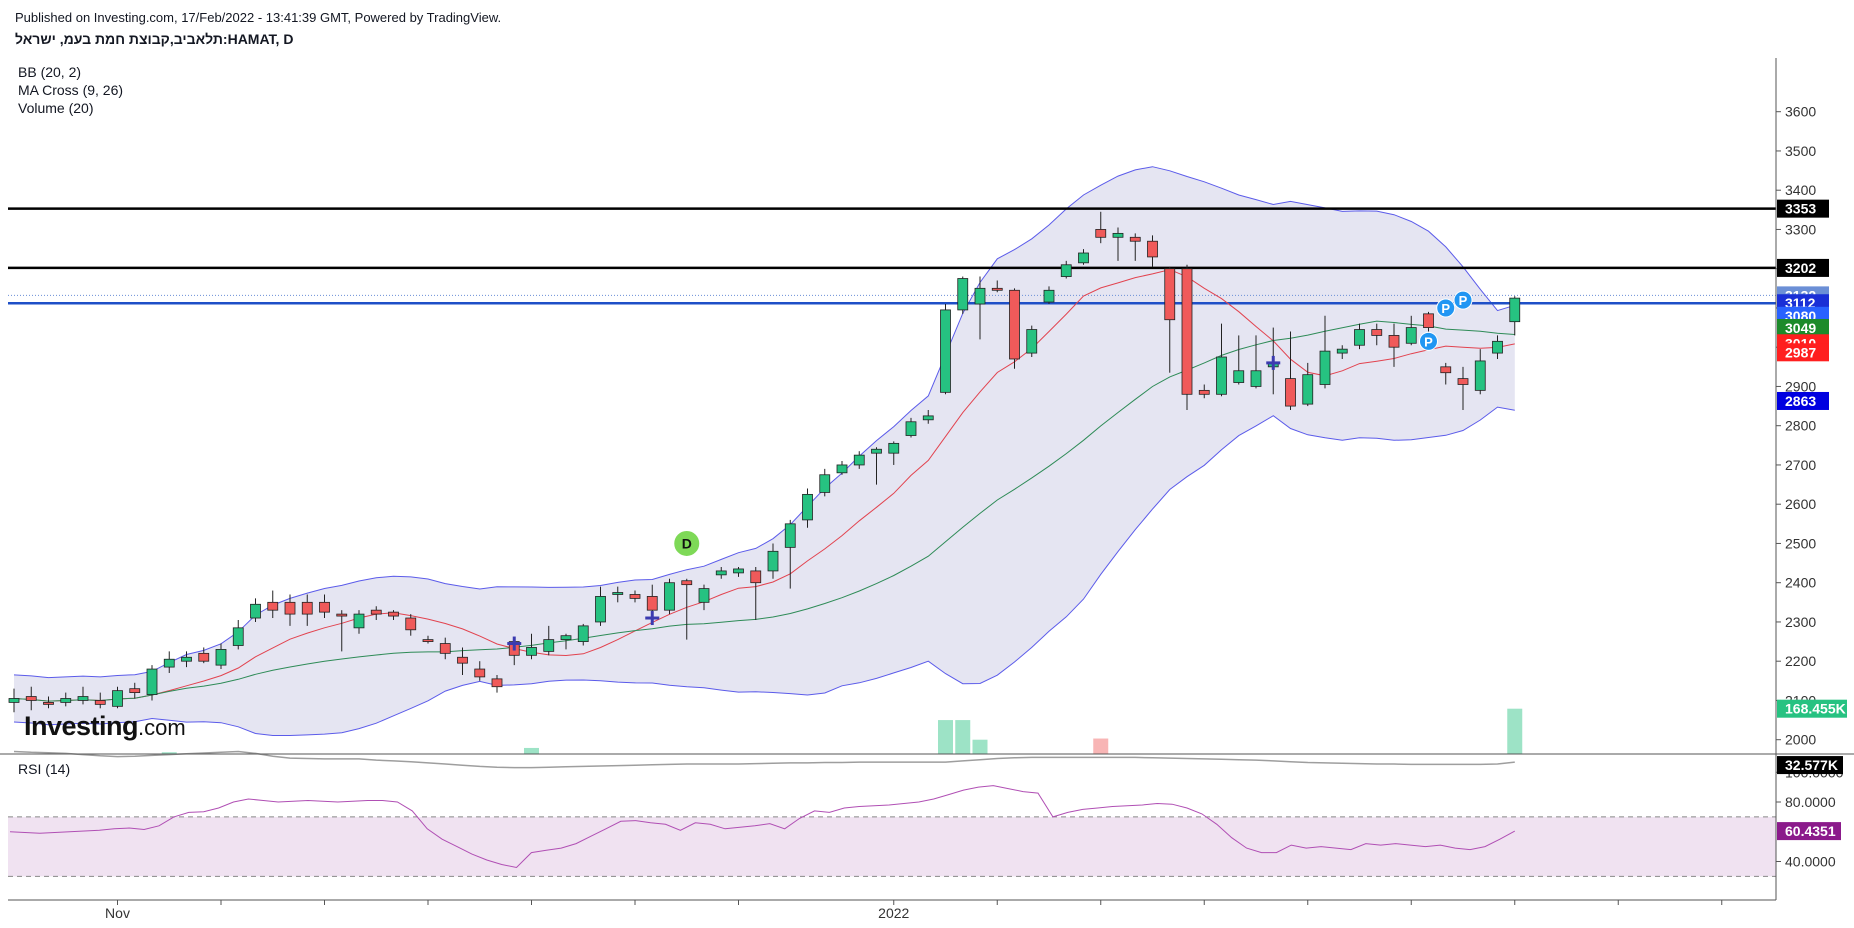 This screenshot has height=928, width=1854. Describe the element at coordinates (56, 108) in the screenshot. I see `legend-volume: Volume (20)` at that location.